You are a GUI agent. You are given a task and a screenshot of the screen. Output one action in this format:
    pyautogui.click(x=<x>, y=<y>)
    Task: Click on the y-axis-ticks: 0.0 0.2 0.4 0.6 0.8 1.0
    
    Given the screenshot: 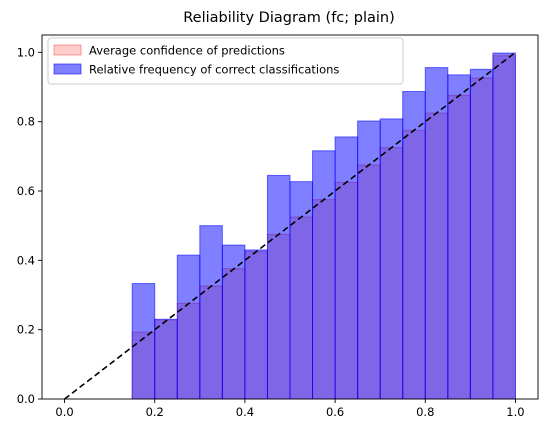 What is the action you would take?
    pyautogui.click(x=29, y=225)
    